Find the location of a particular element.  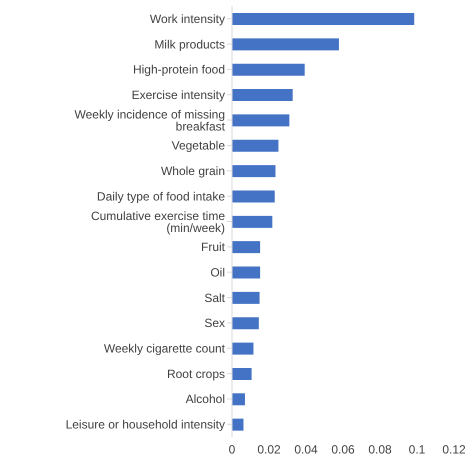

y-tick-label: Vegetable is located at coordinates (199, 145).